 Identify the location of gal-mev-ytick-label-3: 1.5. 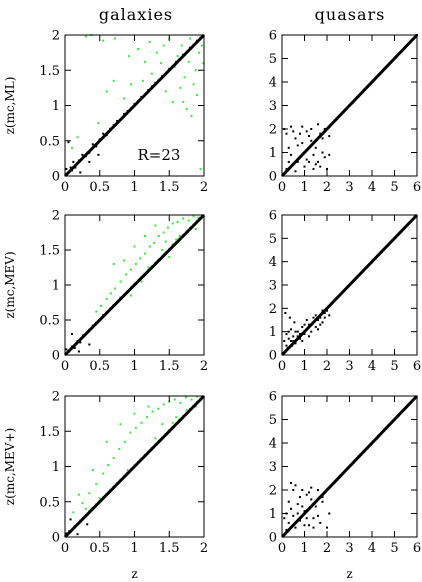
(49, 251).